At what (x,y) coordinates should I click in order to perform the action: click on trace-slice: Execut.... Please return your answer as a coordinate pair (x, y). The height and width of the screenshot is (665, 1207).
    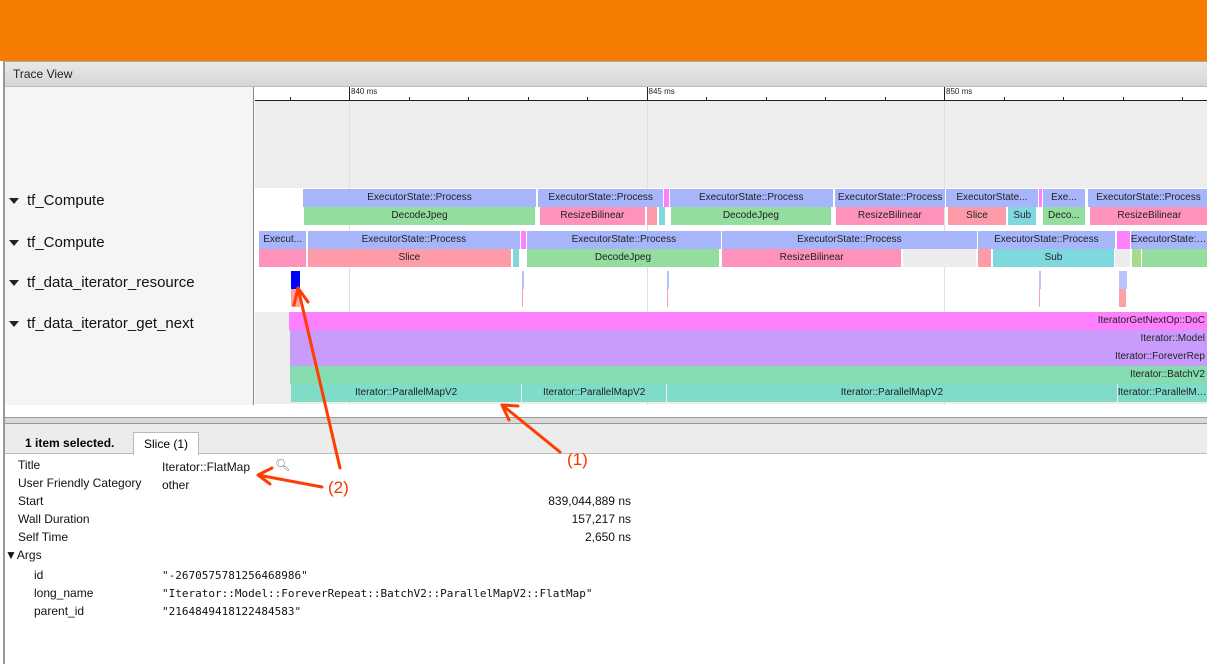
    Looking at the image, I should click on (283, 240).